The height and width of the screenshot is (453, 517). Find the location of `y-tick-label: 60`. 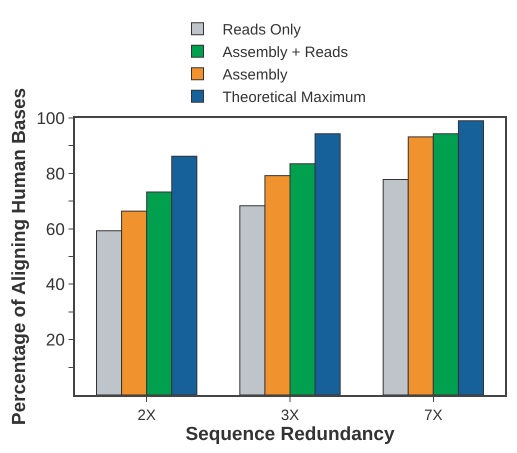

y-tick-label: 60 is located at coordinates (55, 229).